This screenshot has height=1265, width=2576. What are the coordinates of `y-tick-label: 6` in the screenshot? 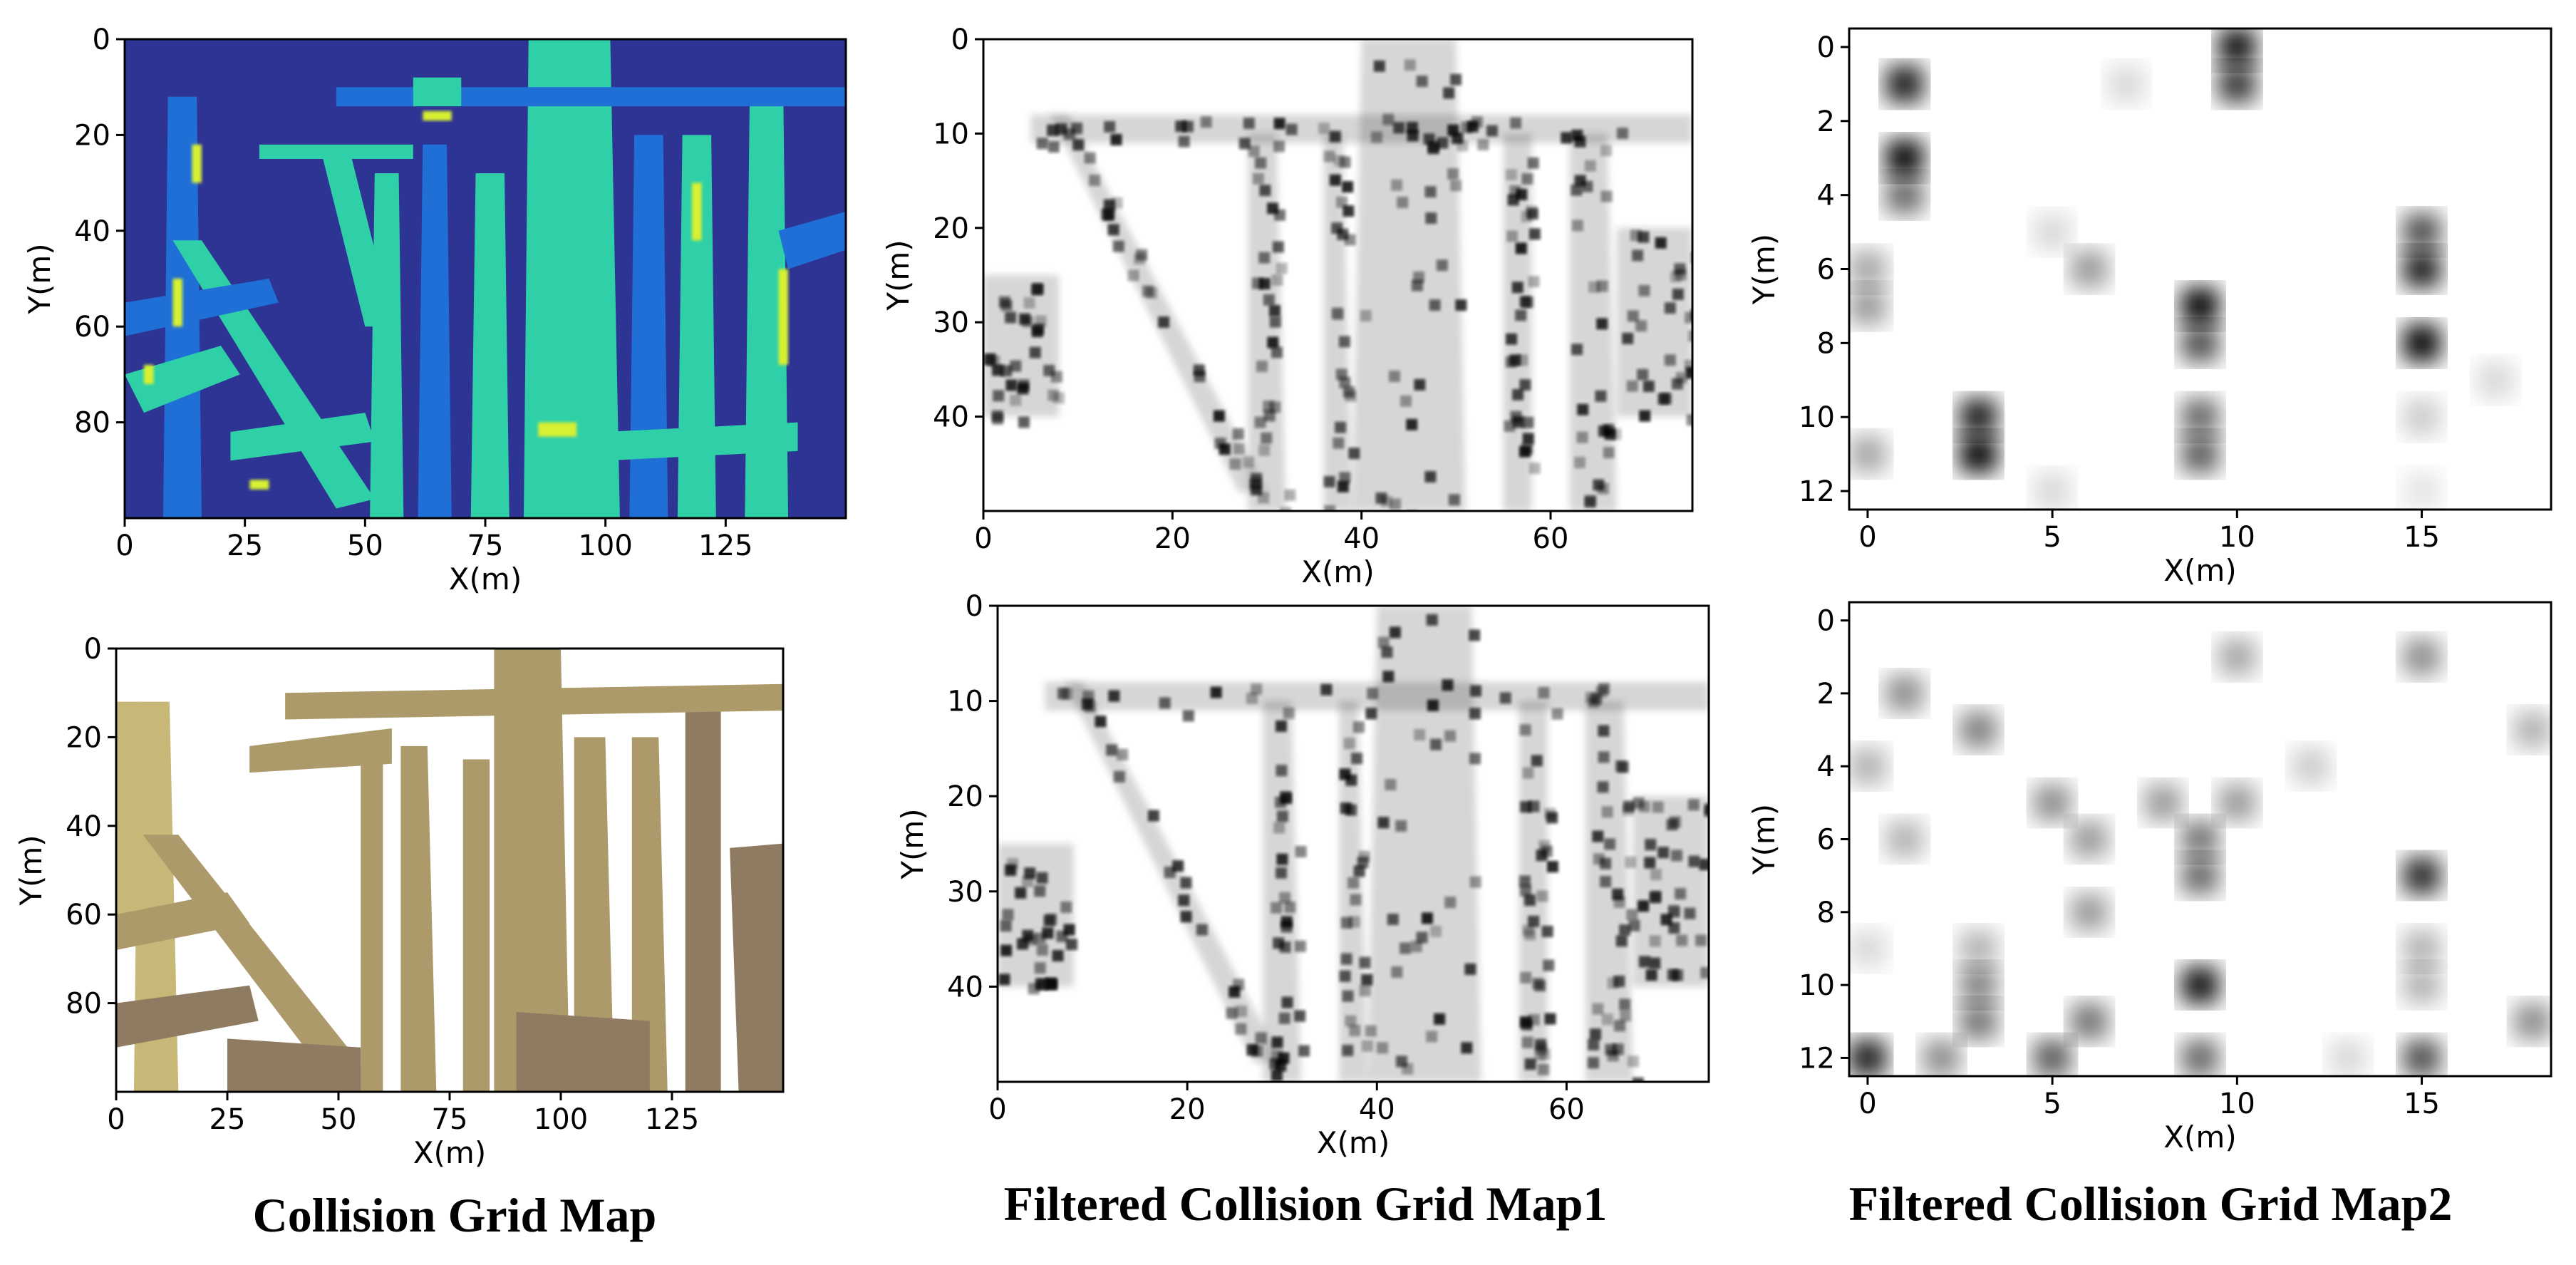 It's located at (1826, 270).